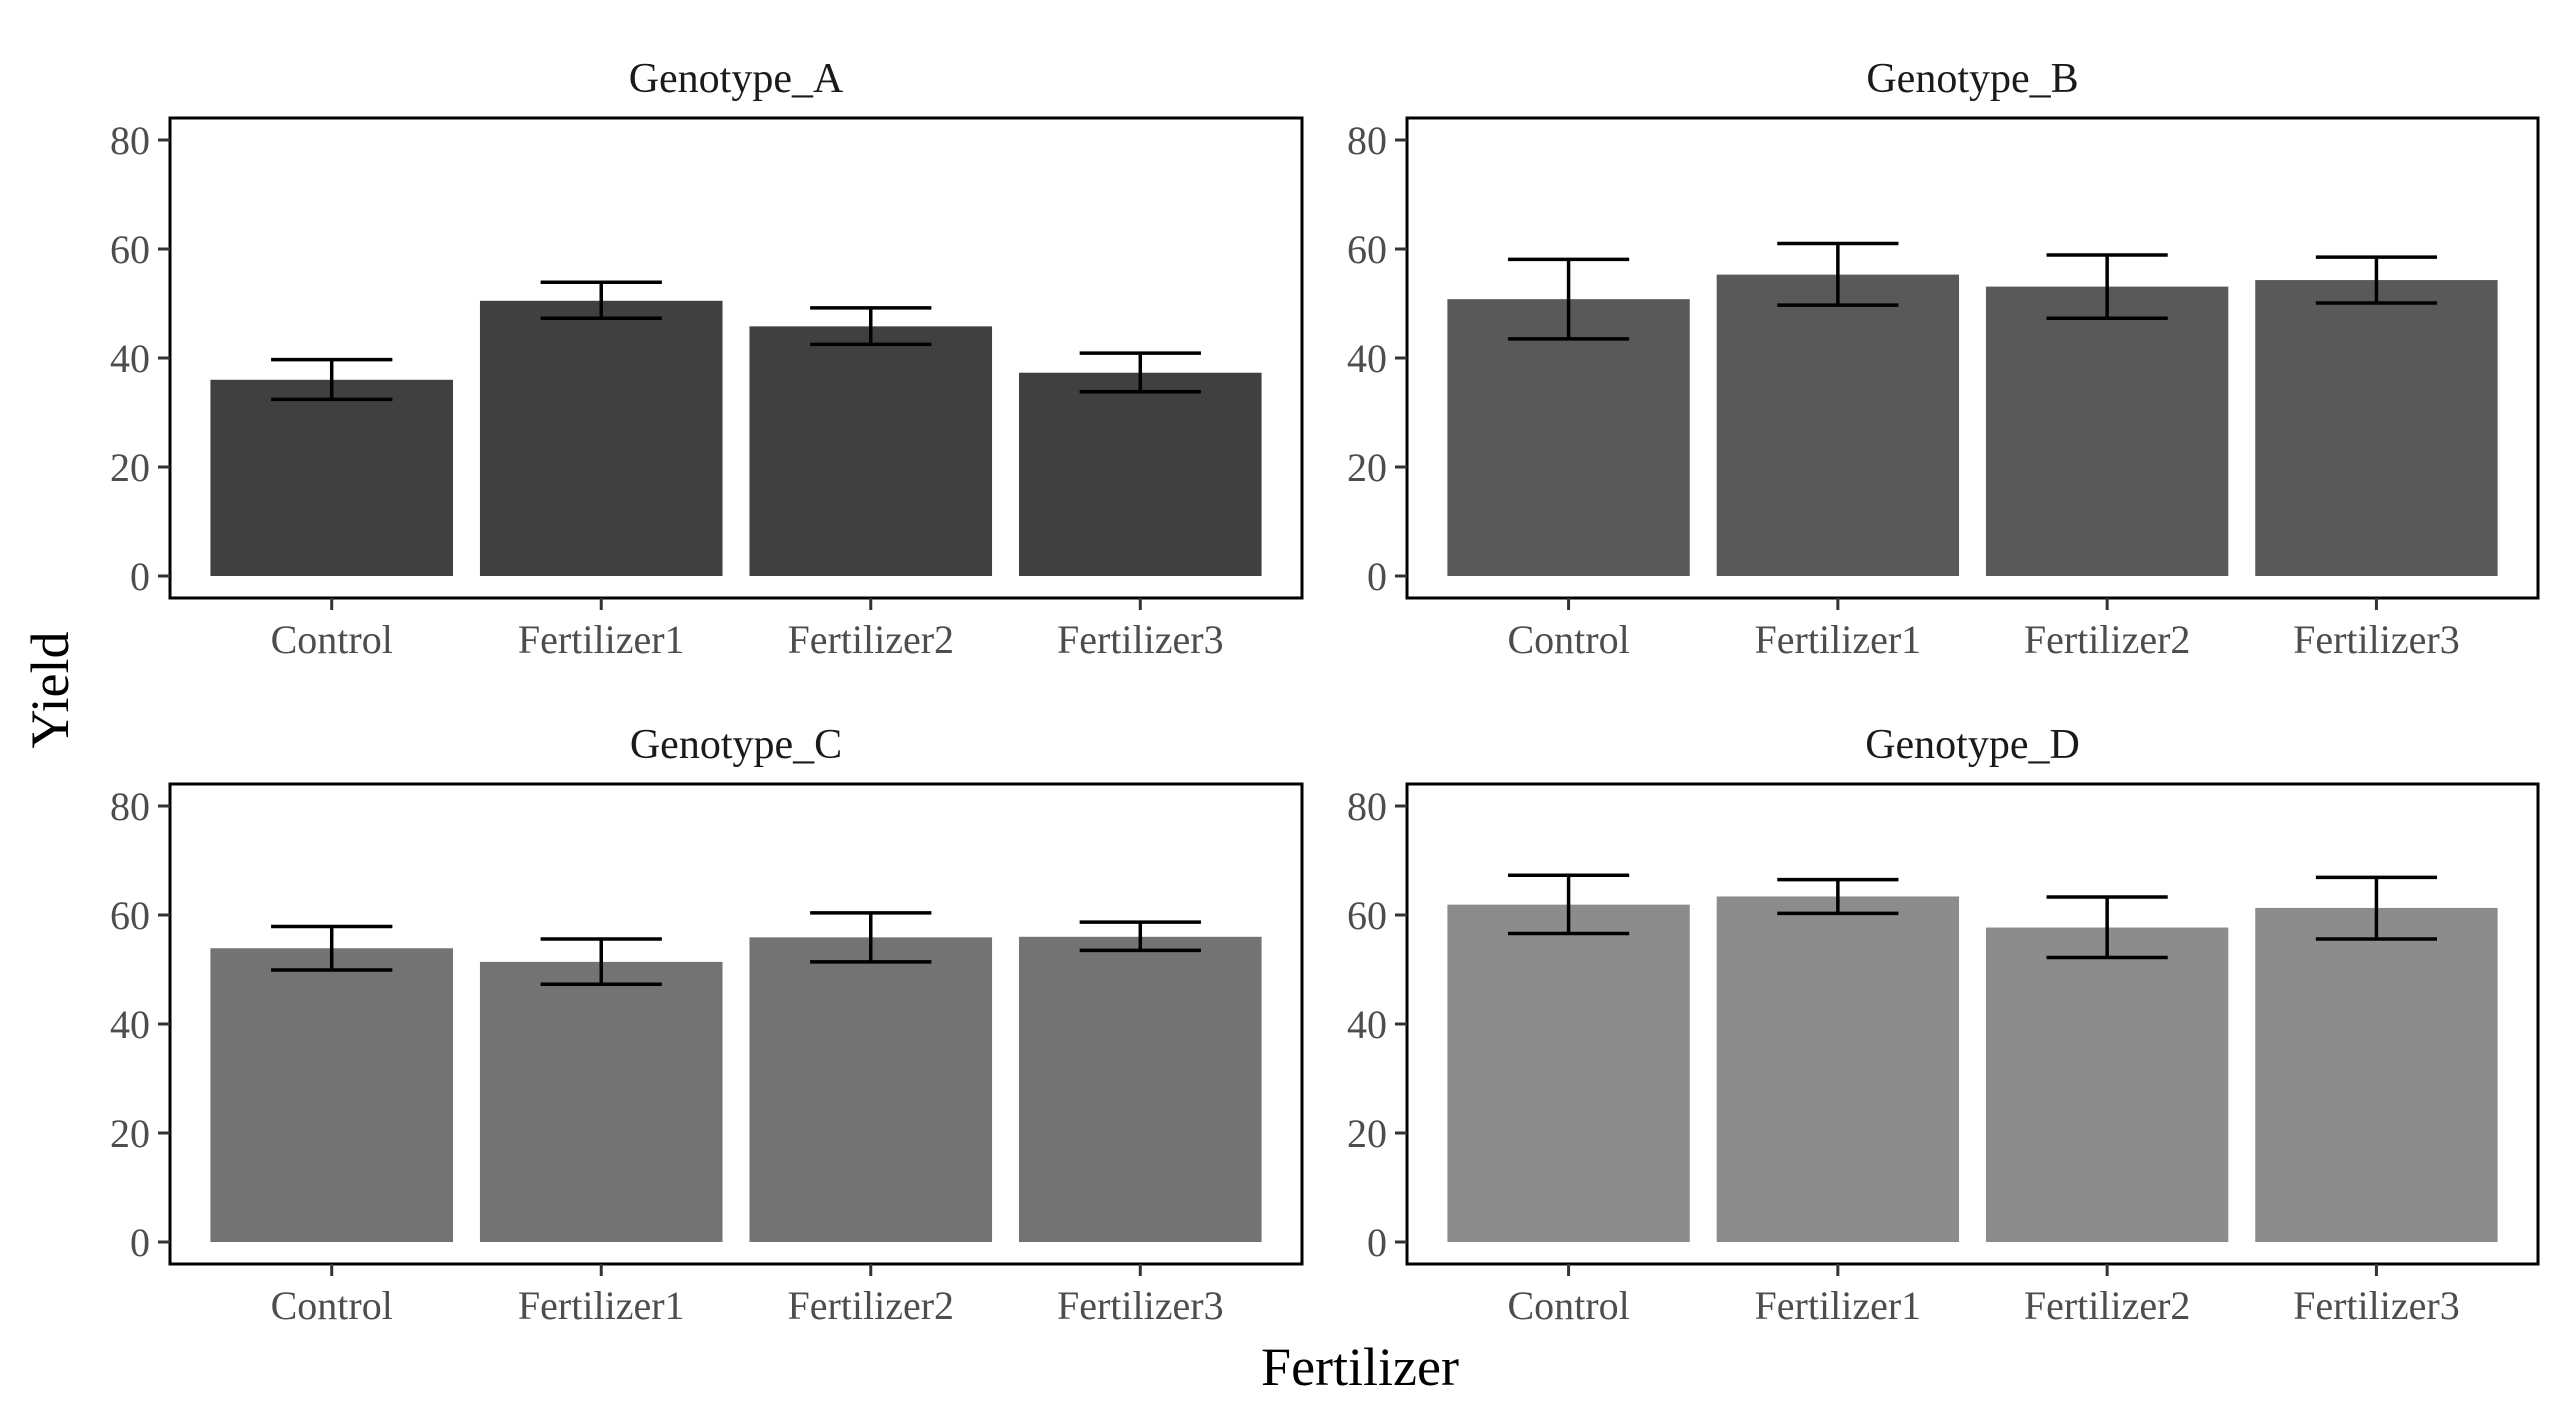 Image resolution: width=2560 pixels, height=1427 pixels. What do you see at coordinates (736, 79) in the screenshot?
I see `facet-title: Genotype_A` at bounding box center [736, 79].